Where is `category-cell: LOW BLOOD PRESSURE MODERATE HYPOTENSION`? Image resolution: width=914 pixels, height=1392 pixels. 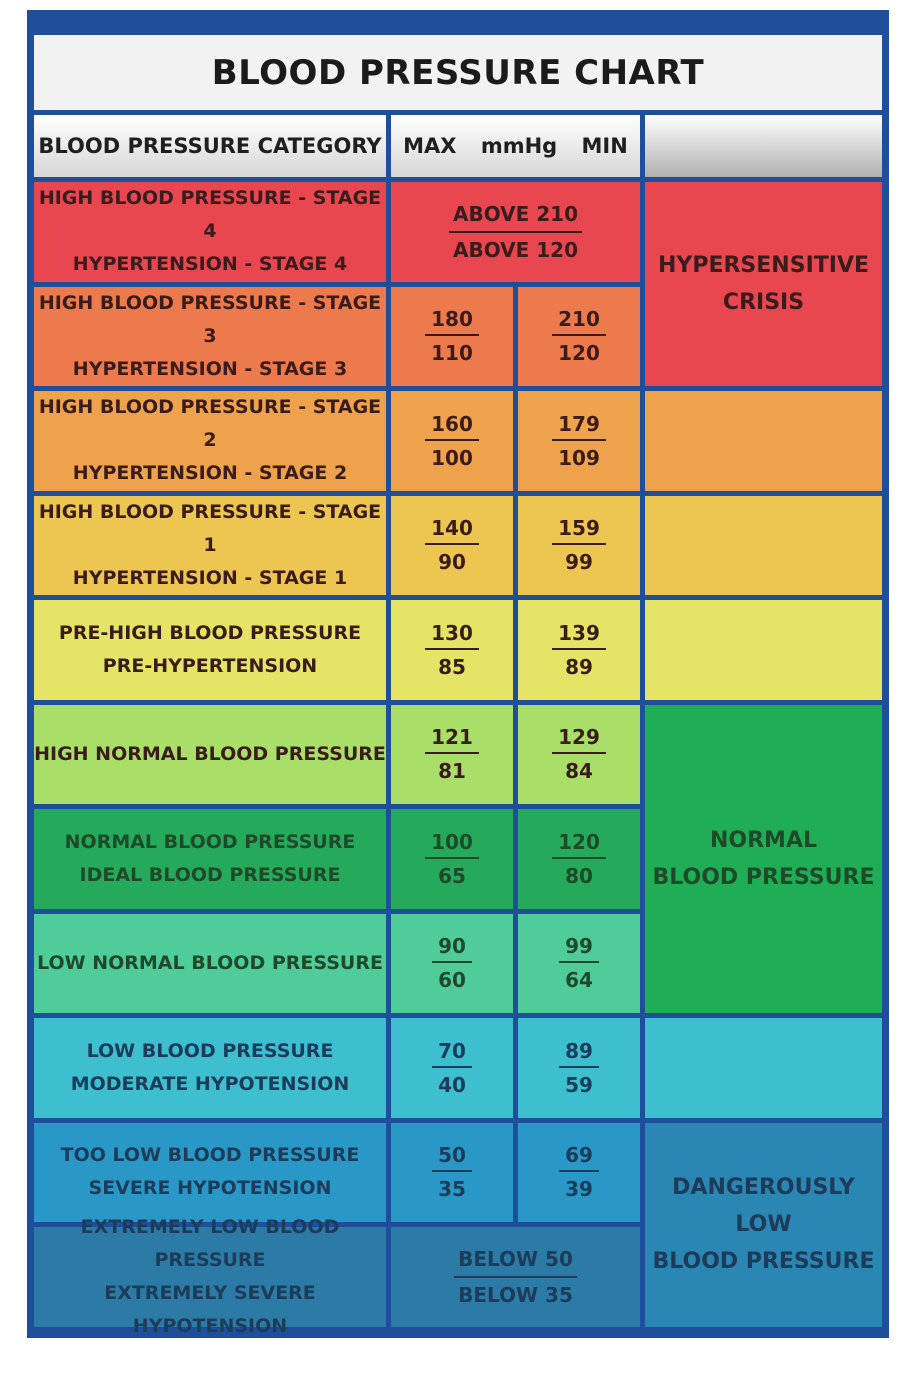 category-cell: LOW BLOOD PRESSURE MODERATE HYPOTENSION is located at coordinates (210, 1068).